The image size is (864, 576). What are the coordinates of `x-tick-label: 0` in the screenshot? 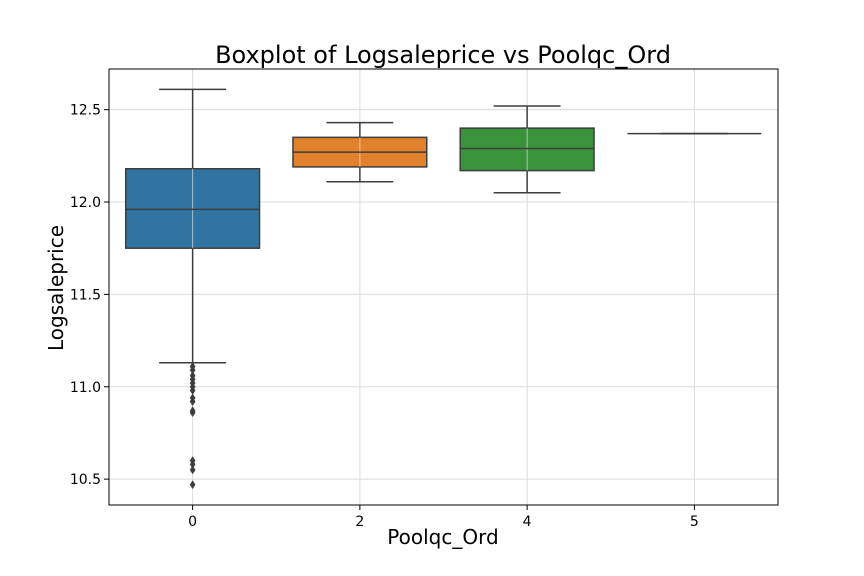 It's located at (192, 522).